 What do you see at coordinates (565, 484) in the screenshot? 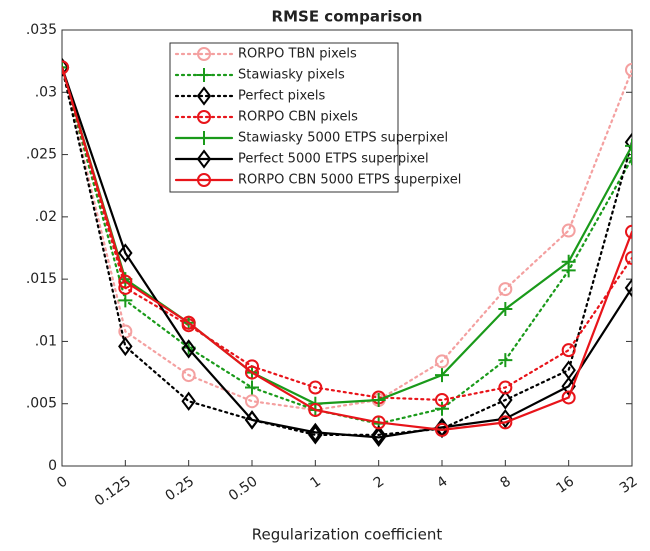
I see `x-tick-label: 16` at bounding box center [565, 484].